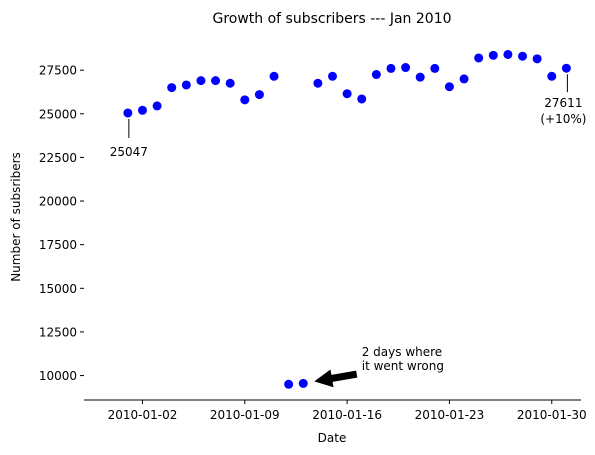 Image resolution: width=595 pixels, height=455 pixels. I want to click on y-tick-label: 22500, so click(58, 158).